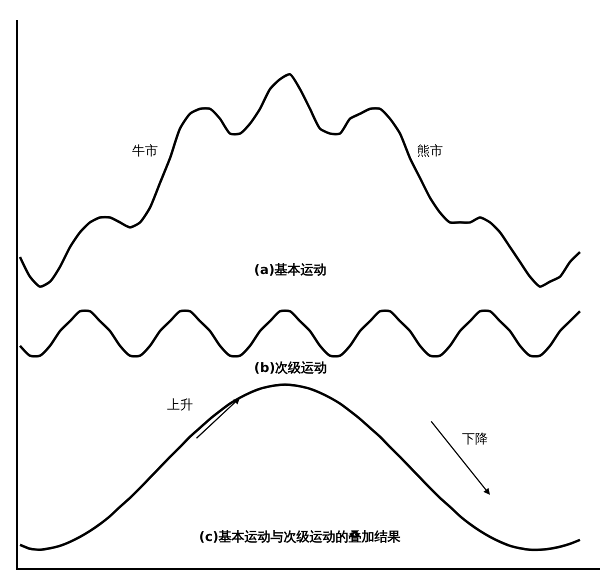 This screenshot has height=582, width=613. Describe the element at coordinates (290, 270) in the screenshot. I see `annotation: (a)基本运动` at that location.